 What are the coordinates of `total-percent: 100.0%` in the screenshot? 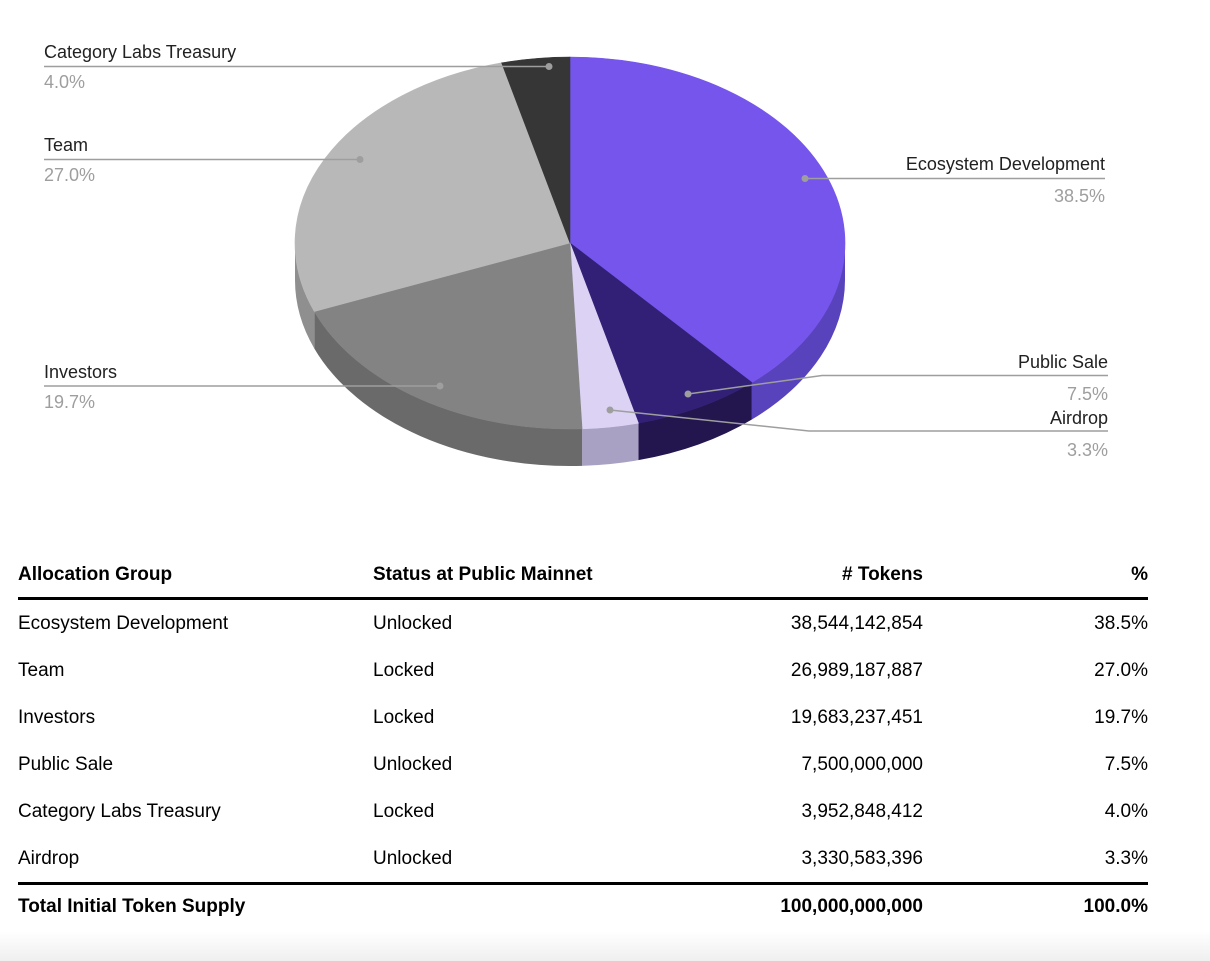 It's located at (1035, 906).